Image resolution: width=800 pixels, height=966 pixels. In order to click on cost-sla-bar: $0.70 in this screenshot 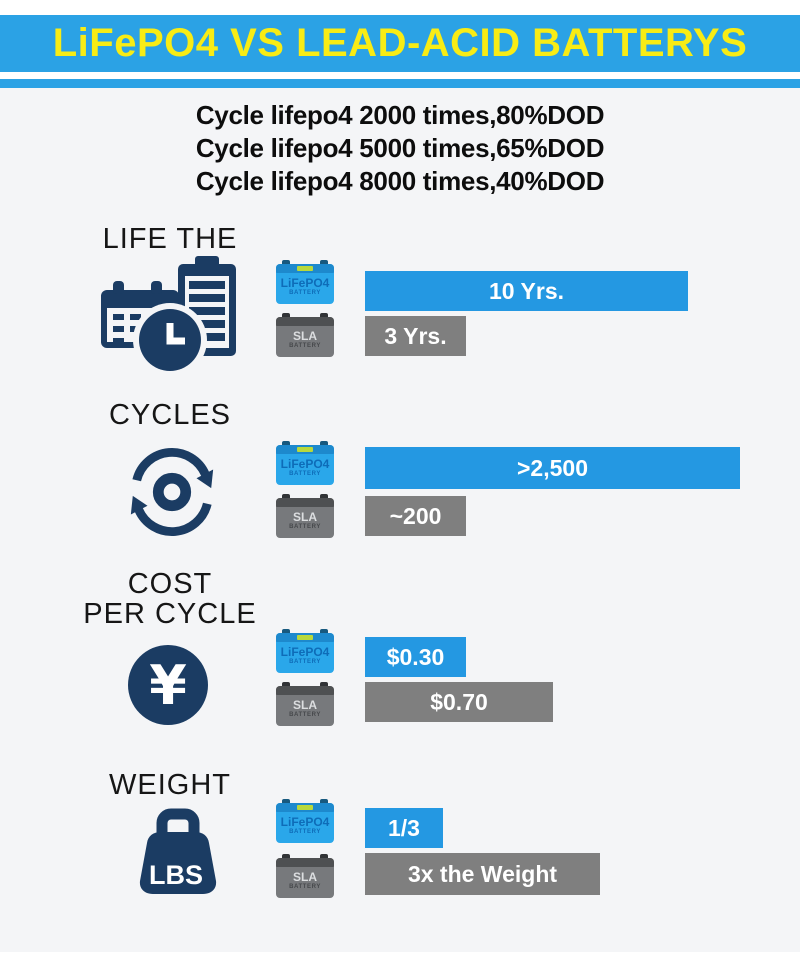, I will do `click(459, 702)`.